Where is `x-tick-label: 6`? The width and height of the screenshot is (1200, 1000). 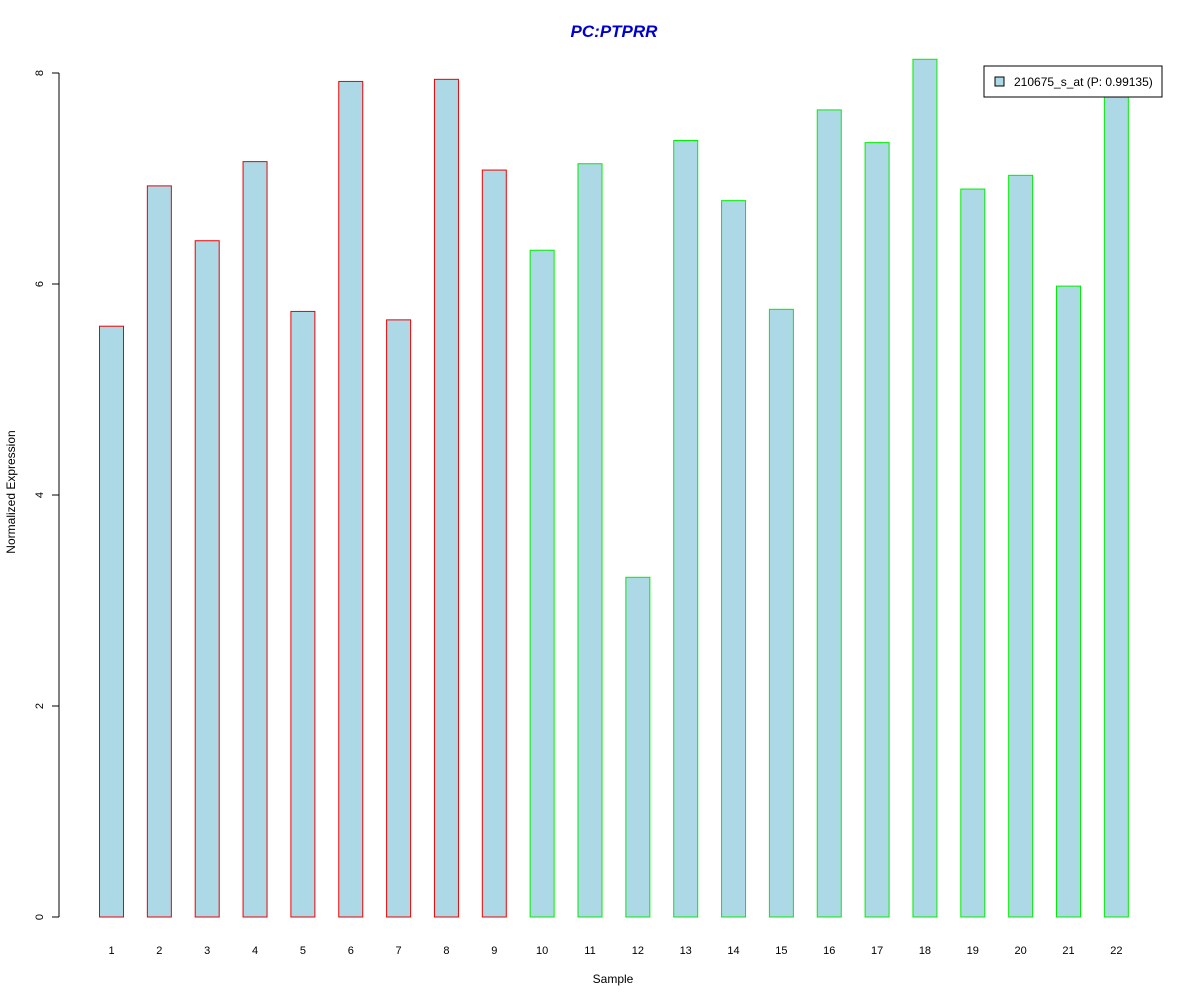 x-tick-label: 6 is located at coordinates (351, 951).